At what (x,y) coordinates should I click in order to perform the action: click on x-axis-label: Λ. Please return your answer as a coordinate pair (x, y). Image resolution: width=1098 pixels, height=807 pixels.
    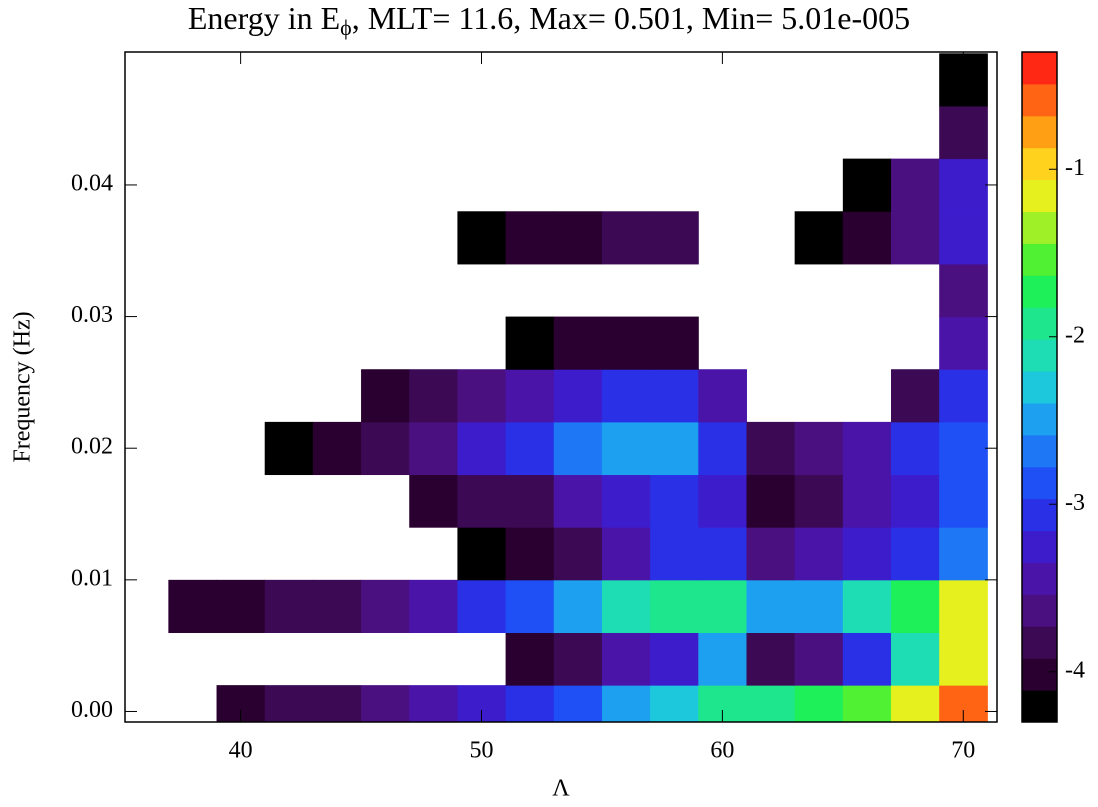
    Looking at the image, I should click on (561, 789).